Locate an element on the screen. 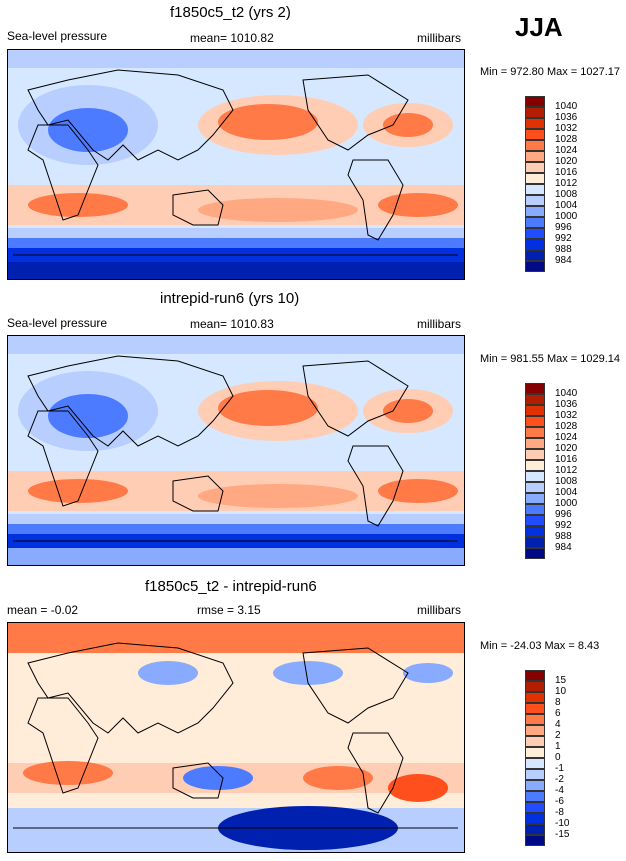 Image resolution: width=626 pixels, height=861 pixels. colorbar-label: 0 is located at coordinates (558, 757).